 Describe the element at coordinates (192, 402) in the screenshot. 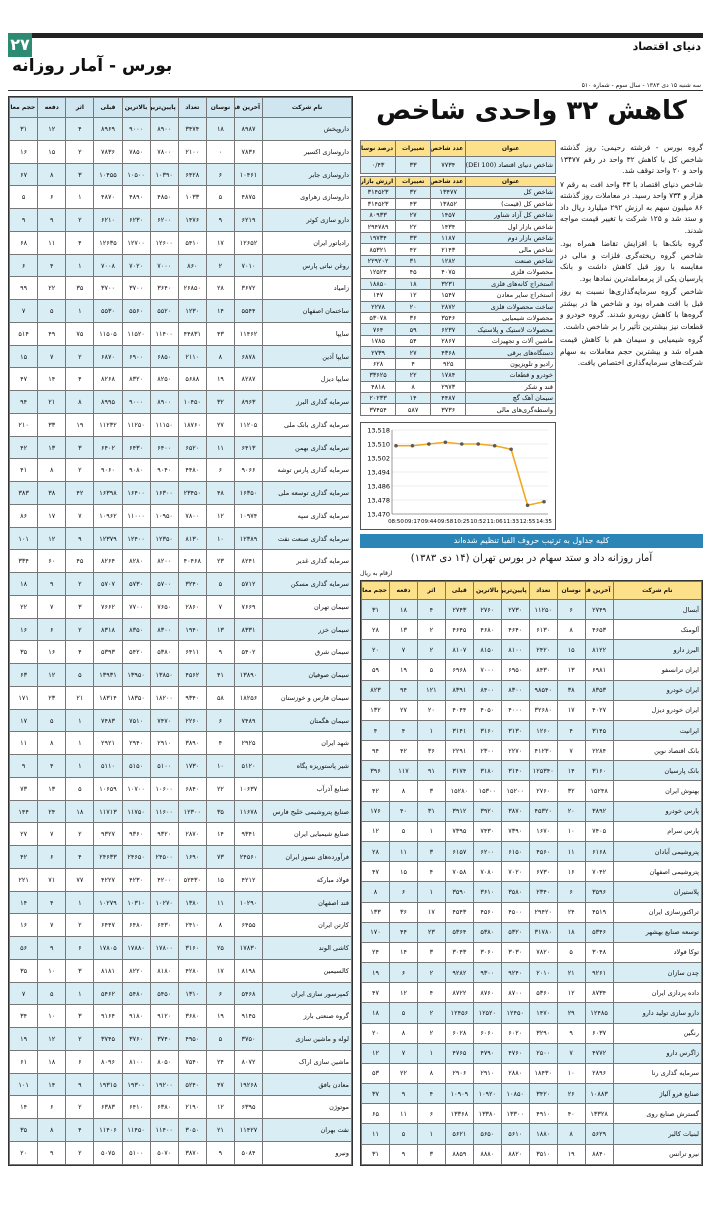

I see `cell: ۱۰۴۵۰` at that location.